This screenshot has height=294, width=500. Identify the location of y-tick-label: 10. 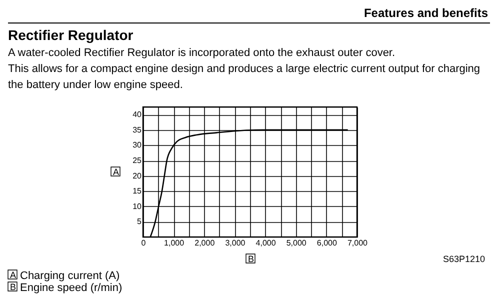
(137, 206).